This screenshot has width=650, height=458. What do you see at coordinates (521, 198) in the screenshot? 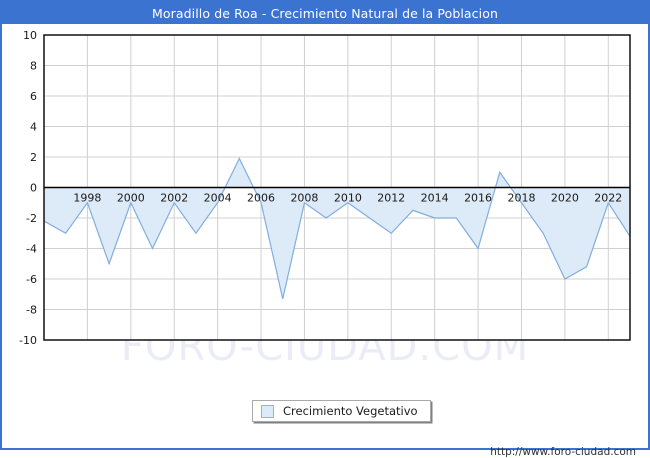
I see `x-axis-tick-label: 2018` at bounding box center [521, 198].